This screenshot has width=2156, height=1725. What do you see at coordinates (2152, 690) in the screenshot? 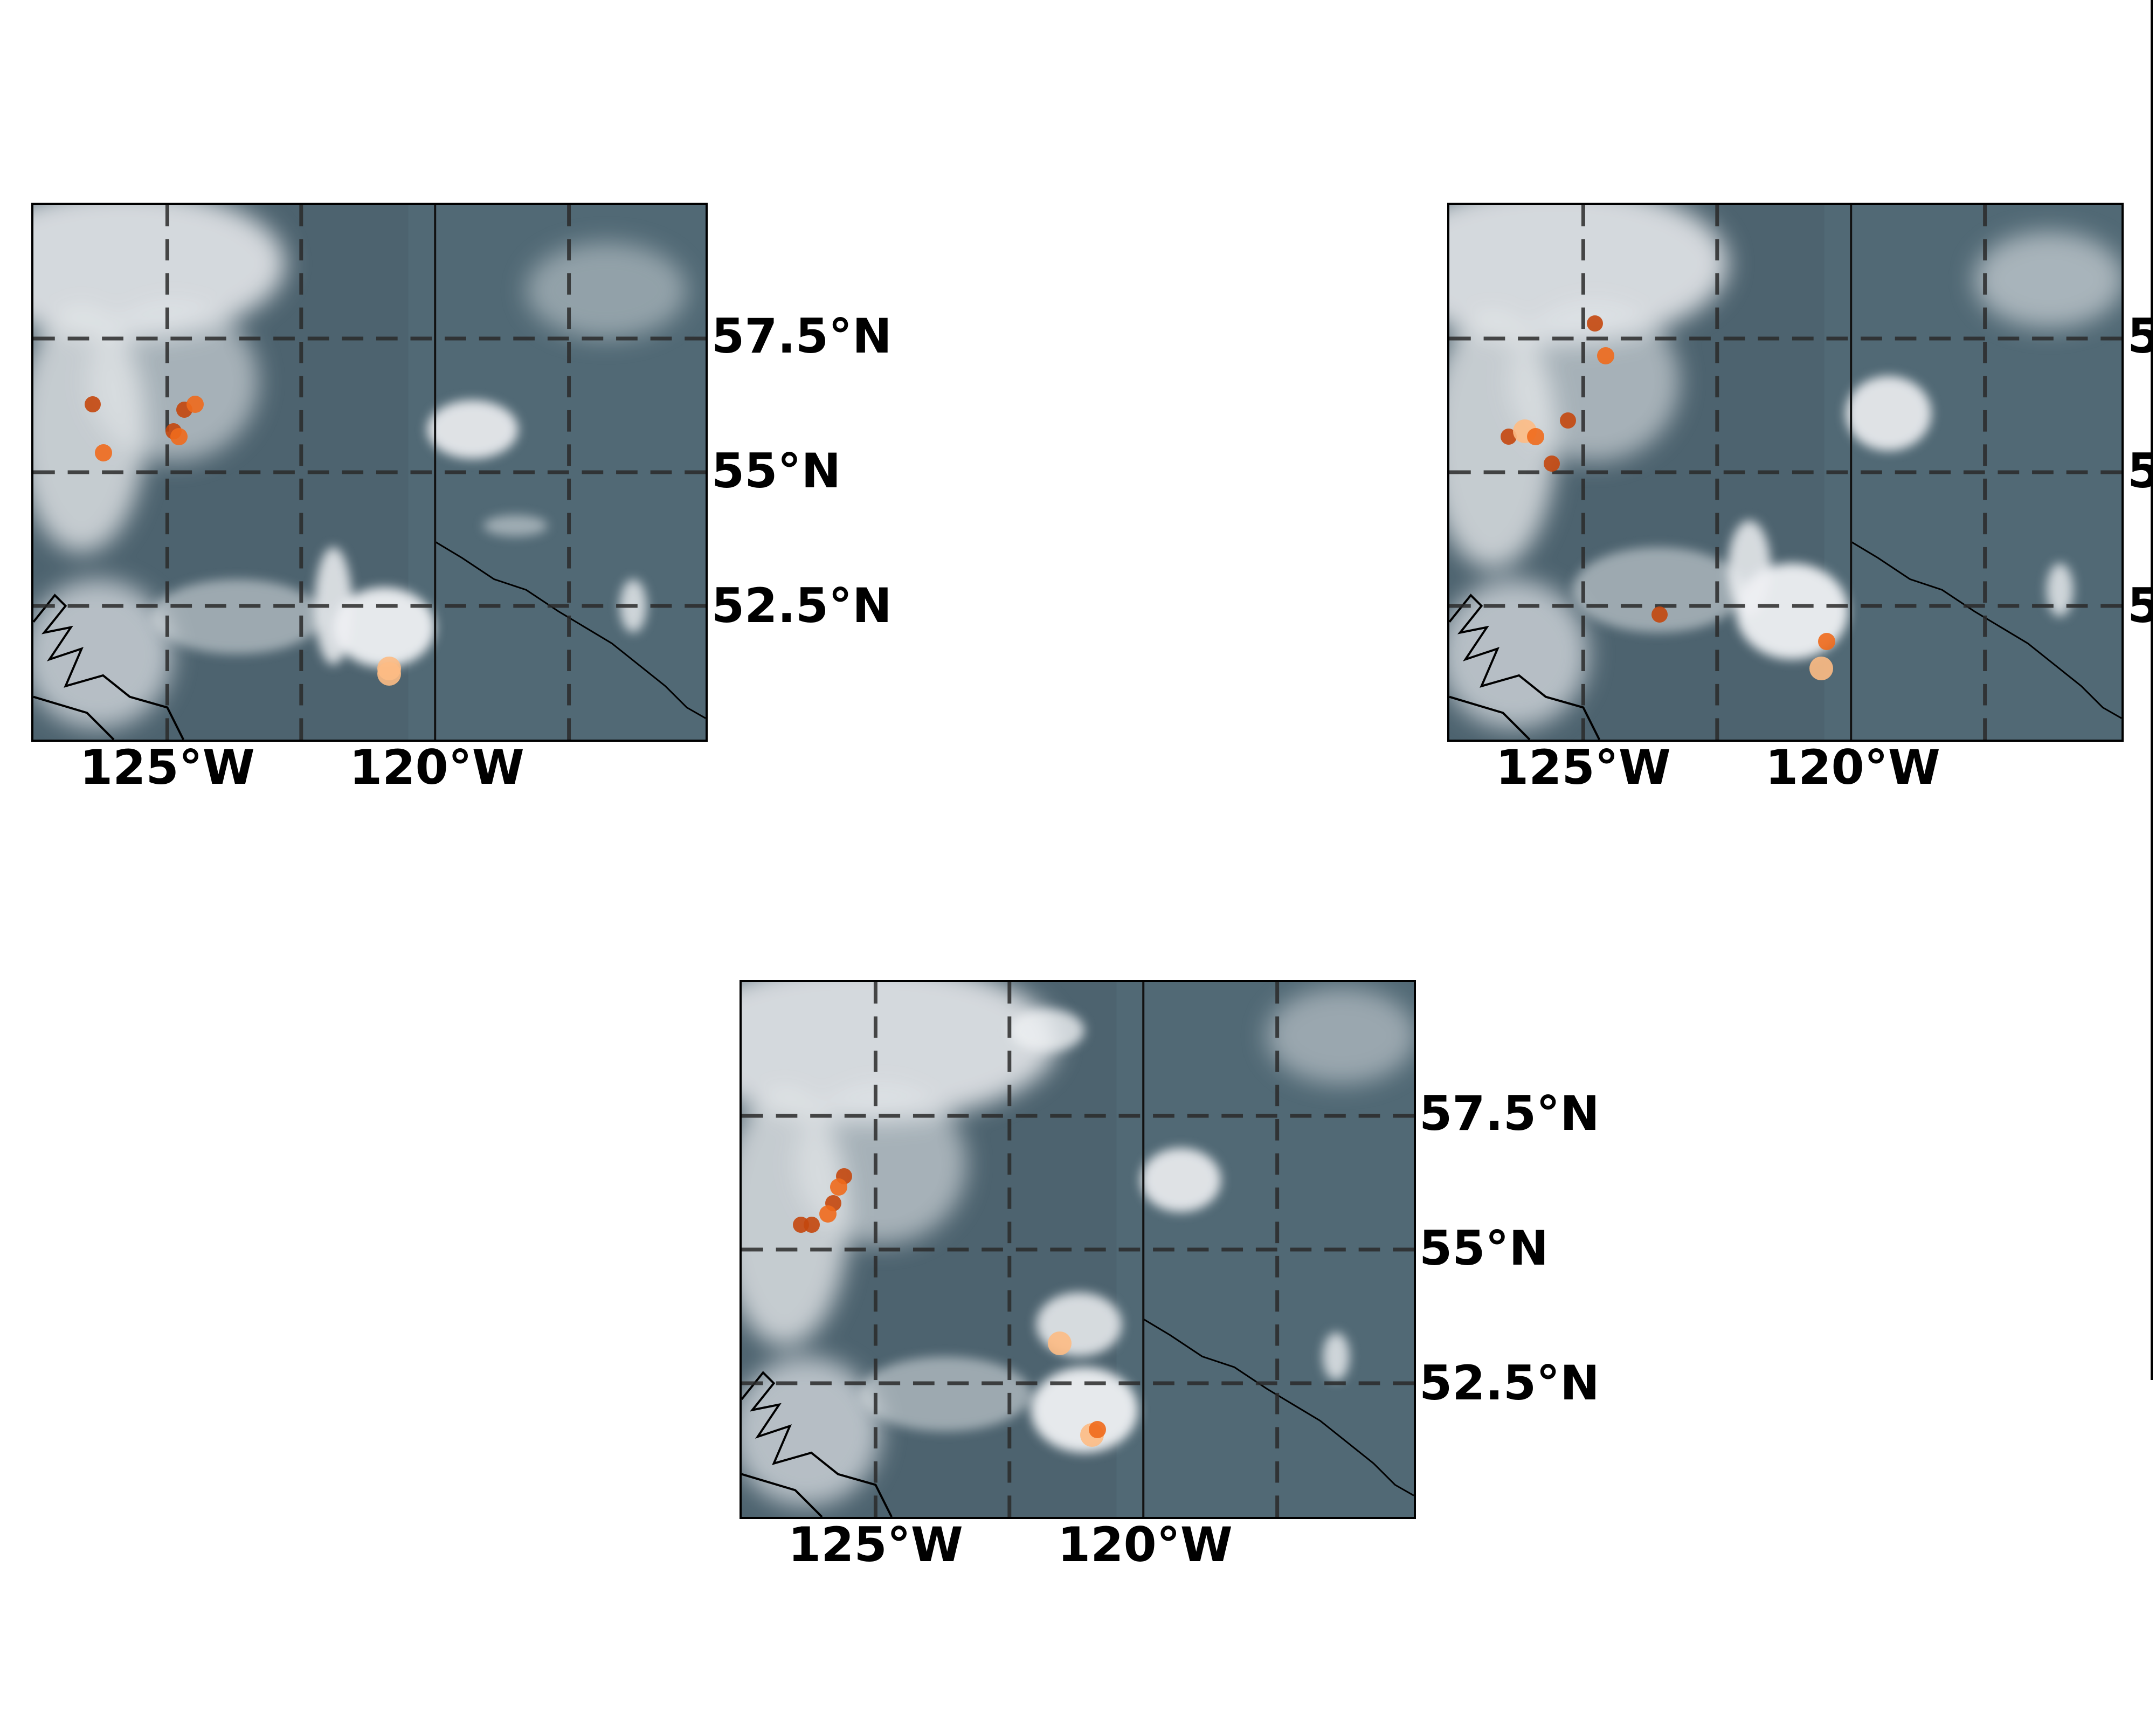
I see `figure-edge-line` at bounding box center [2152, 690].